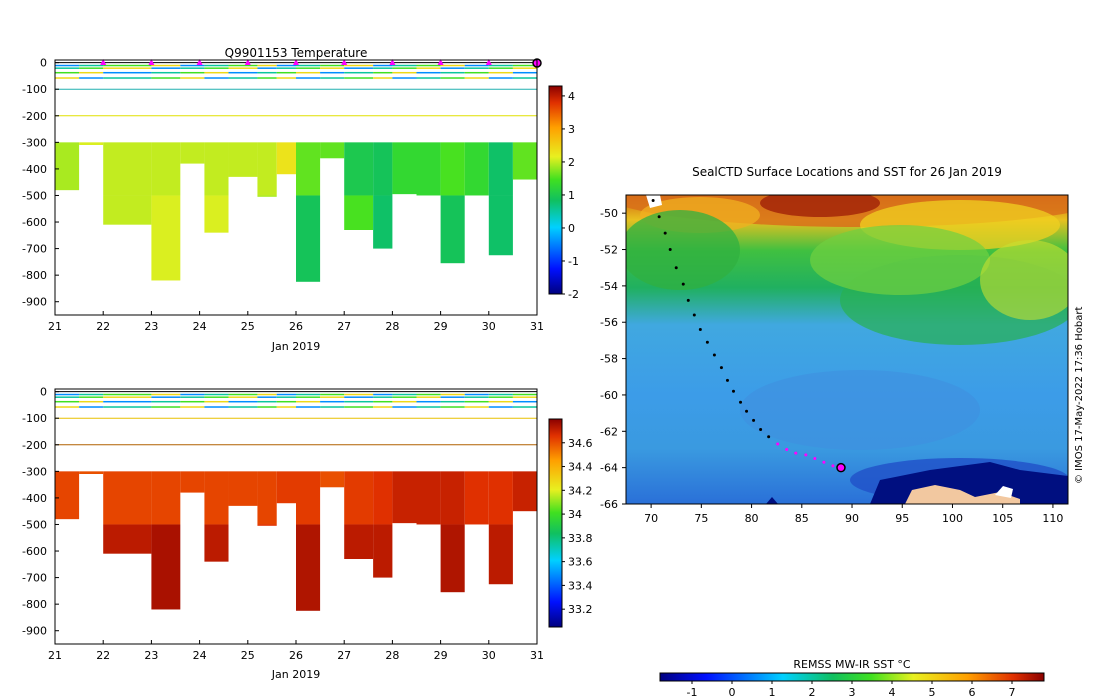  What do you see at coordinates (580, 609) in the screenshot?
I see `colorbar-tick-label: 33.2` at bounding box center [580, 609].